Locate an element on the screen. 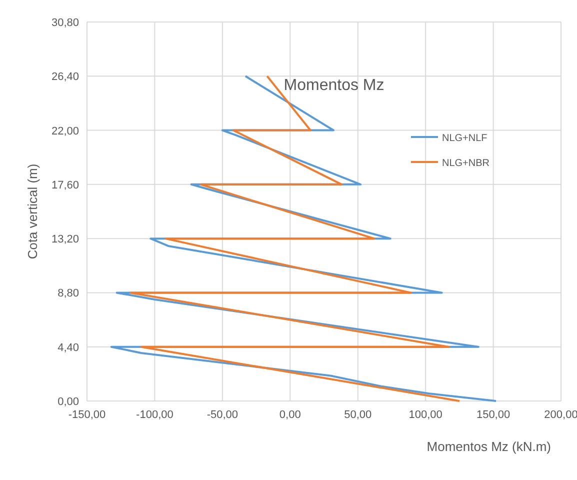  x-tick-label: 200,00 is located at coordinates (560, 415).